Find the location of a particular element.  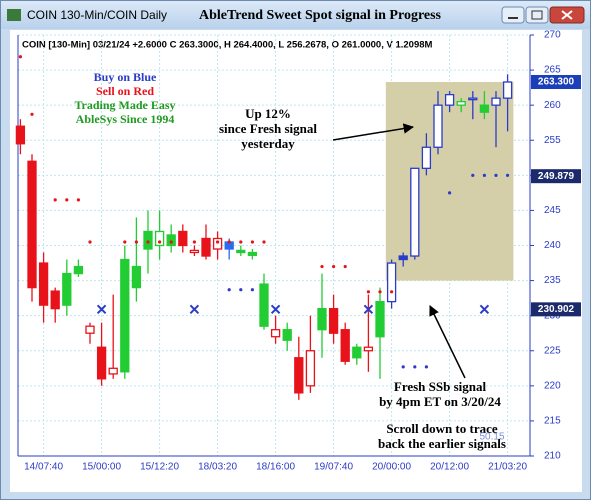

x-tick-label: 15/00:00 is located at coordinates (101, 467).